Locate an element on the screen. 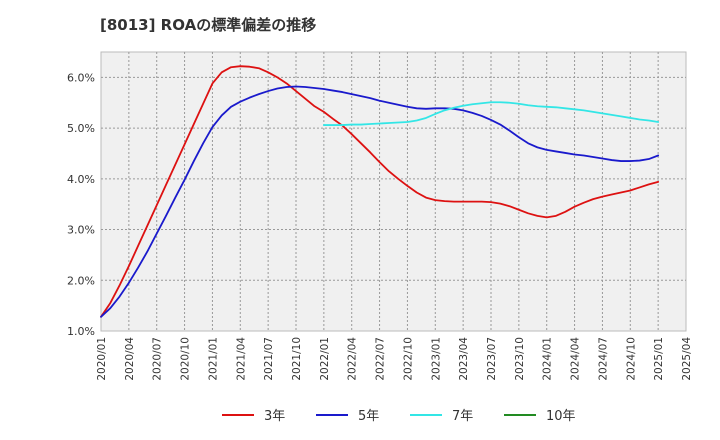  x-tick-label: 2022/07 is located at coordinates (381, 359).